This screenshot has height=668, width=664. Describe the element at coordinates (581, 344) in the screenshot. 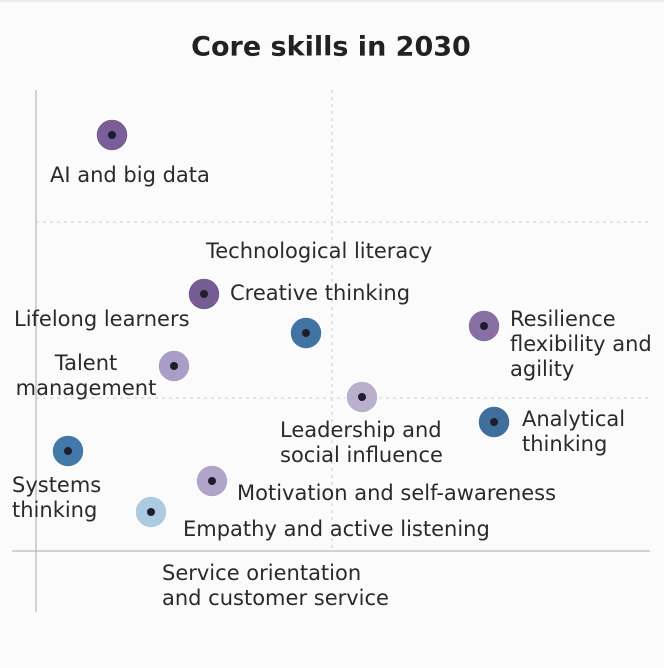

I see `node-label: flexibility and` at that location.